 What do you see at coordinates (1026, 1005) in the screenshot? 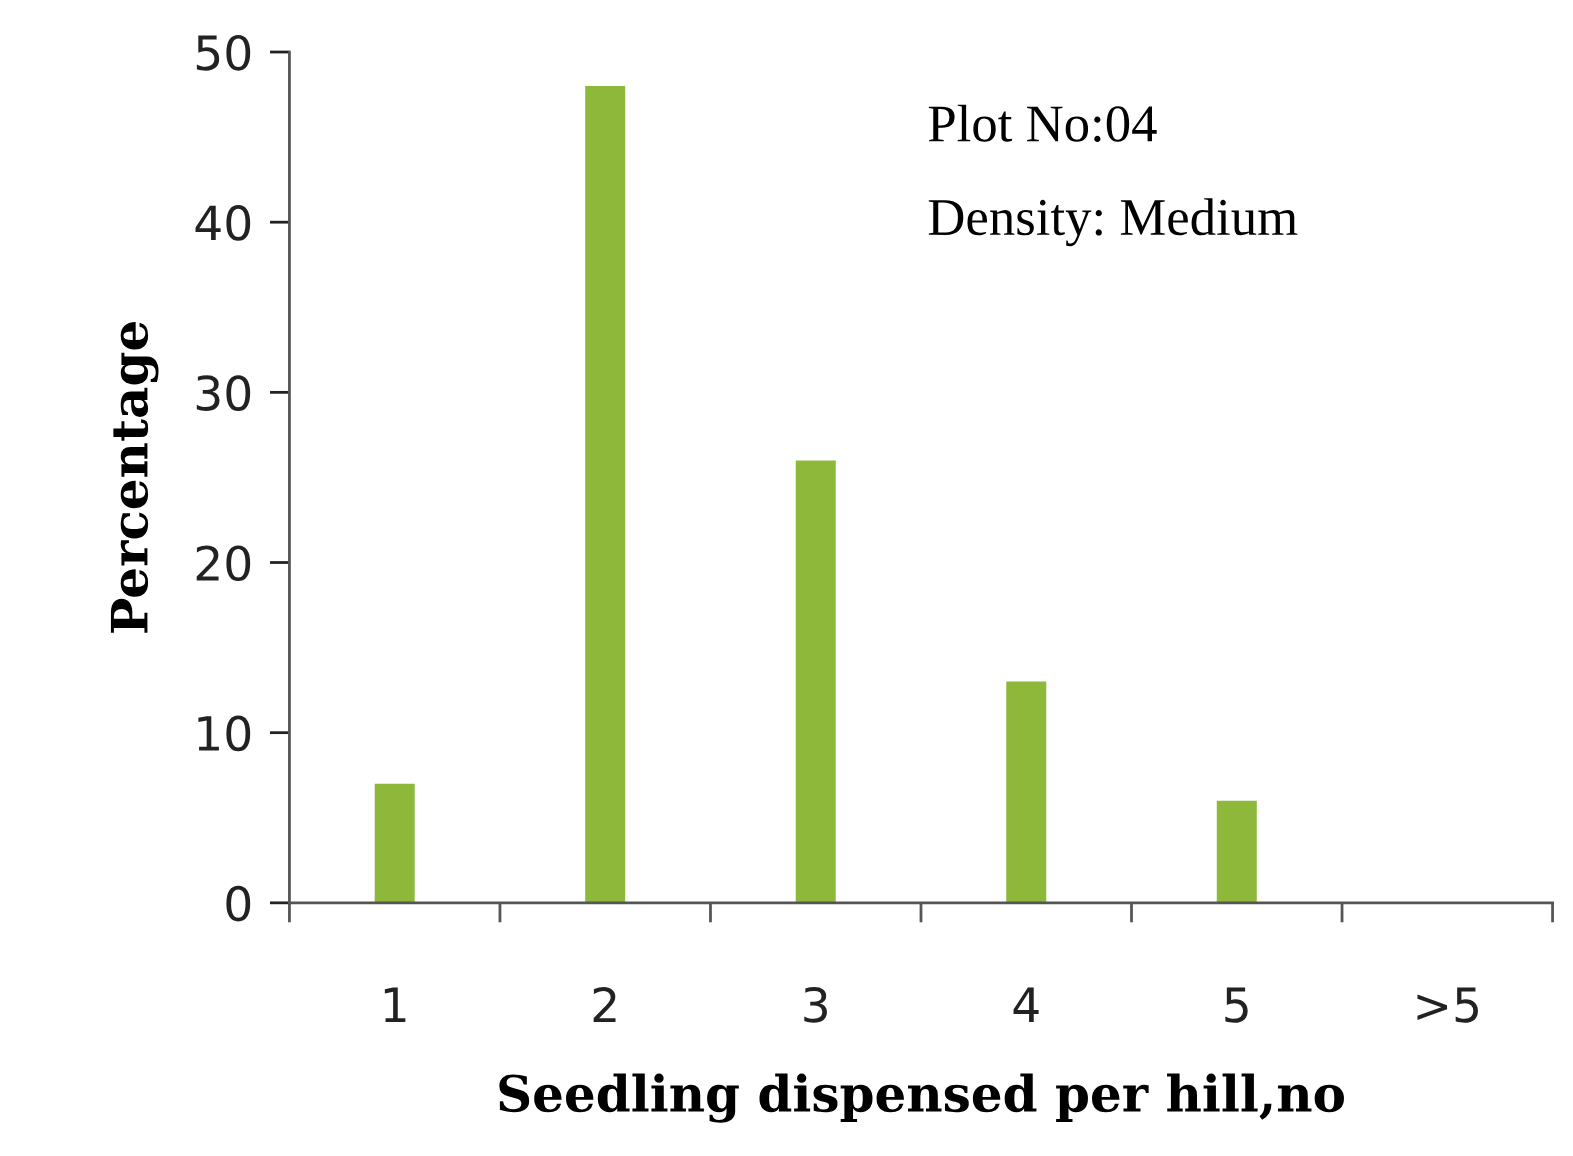
I see `x-tick-label: 4` at bounding box center [1026, 1005].